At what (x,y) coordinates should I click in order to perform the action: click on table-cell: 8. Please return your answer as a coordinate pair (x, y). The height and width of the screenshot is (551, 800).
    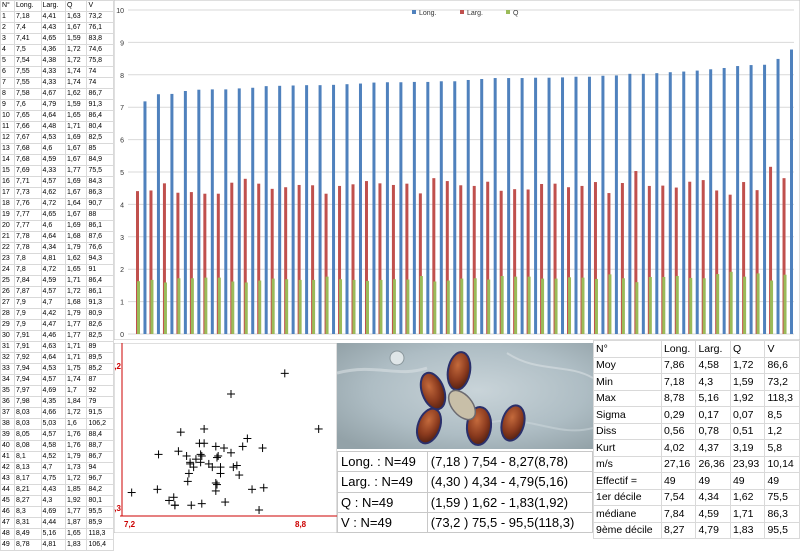
    Looking at the image, I should click on (8, 94).